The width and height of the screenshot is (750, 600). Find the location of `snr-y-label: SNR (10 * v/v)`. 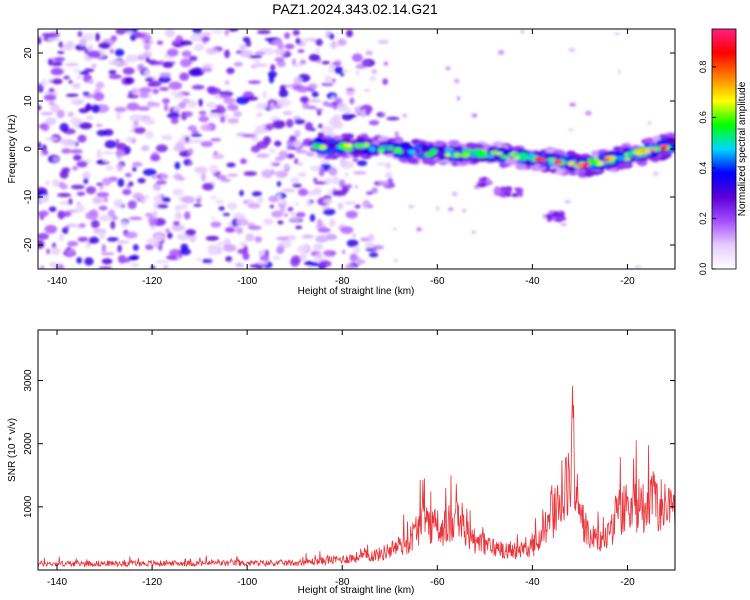

snr-y-label: SNR (10 * v/v) is located at coordinates (12, 450).